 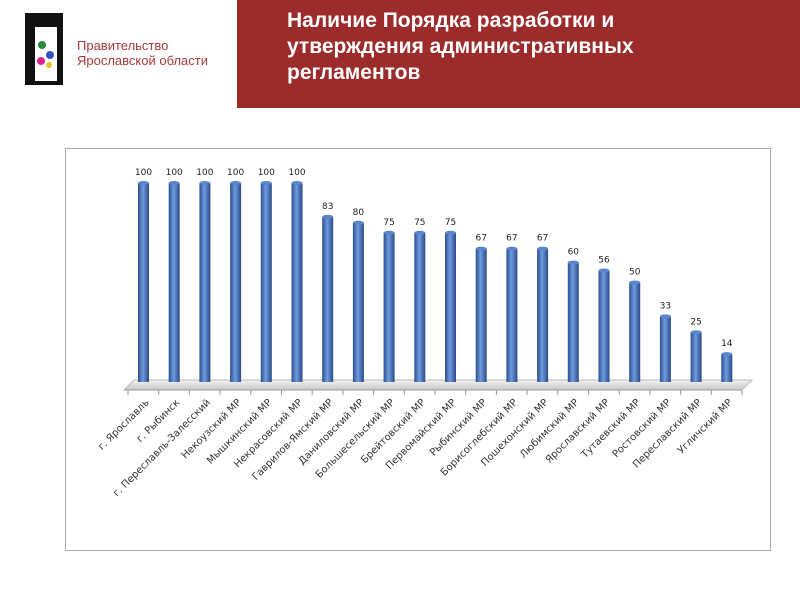 I want to click on org-name: Правительство Ярославской области, so click(x=142, y=53).